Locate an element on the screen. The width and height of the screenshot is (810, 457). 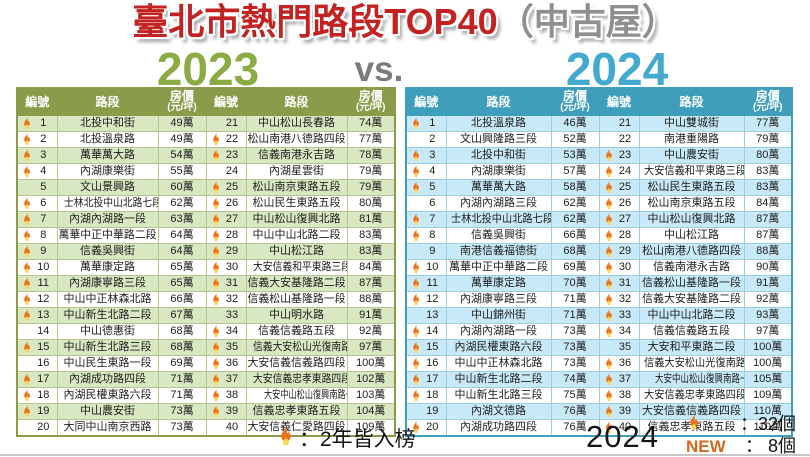
road-cell: 中山錦州街 is located at coordinates (498, 315).